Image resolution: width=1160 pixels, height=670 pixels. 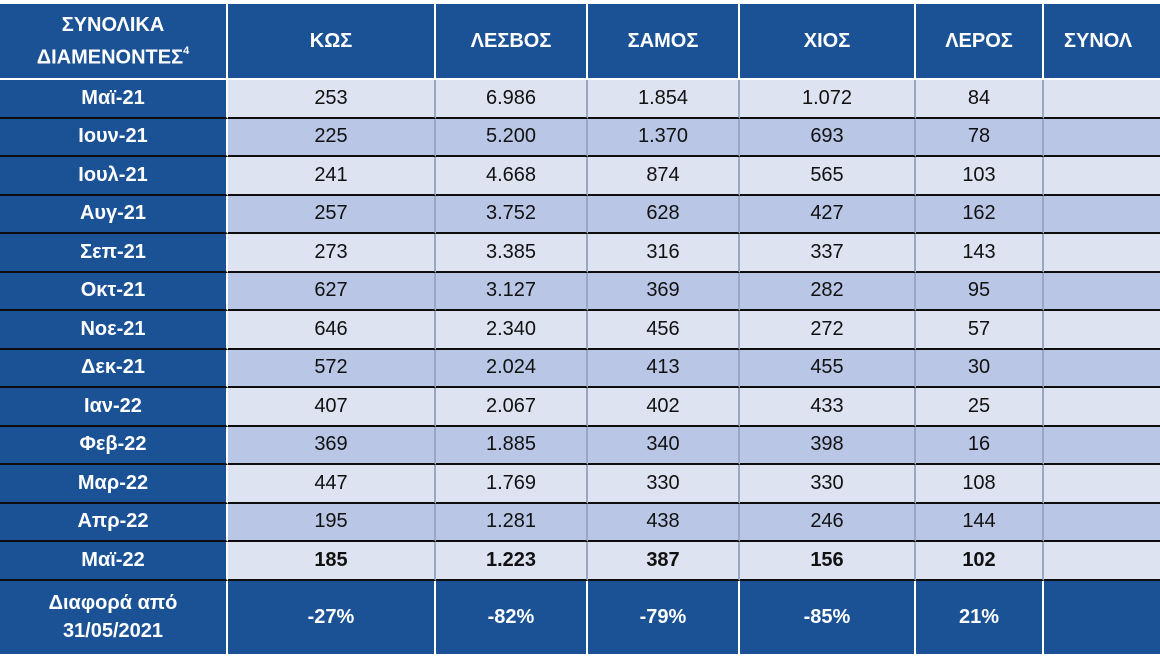 I want to click on cell-chios: 427, so click(x=828, y=214).